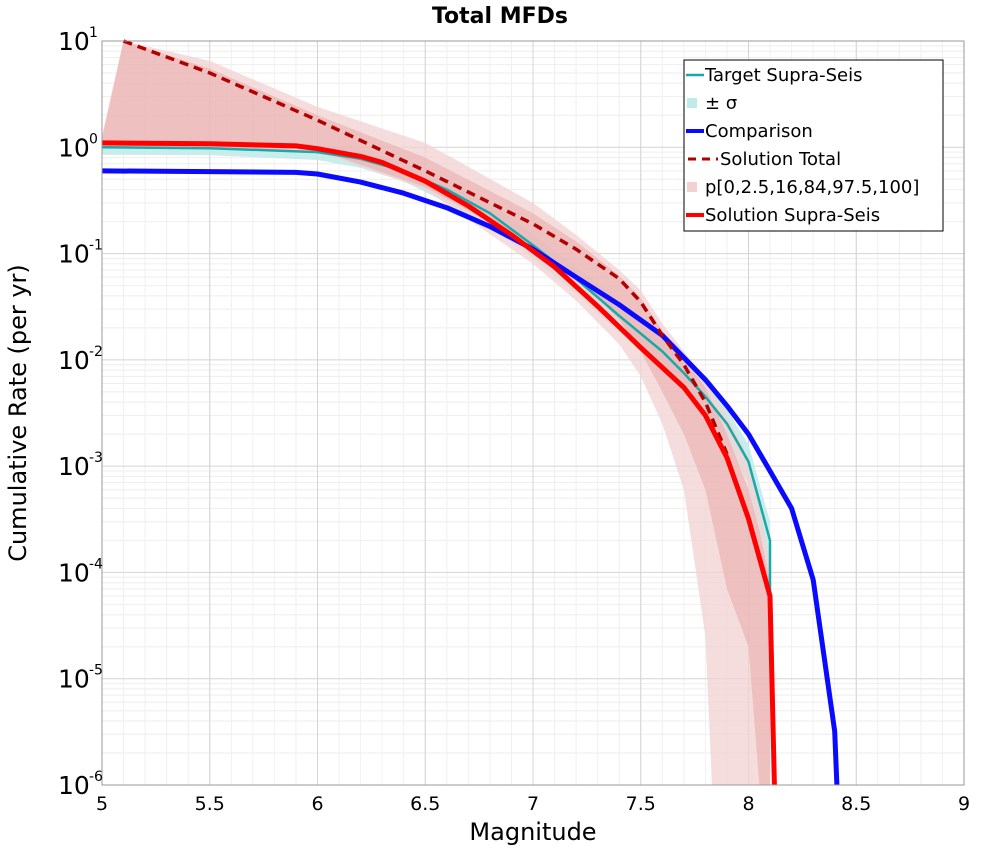 The image size is (1000, 850). Describe the element at coordinates (96, 352) in the screenshot. I see `y-tick-exponent: -2` at that location.